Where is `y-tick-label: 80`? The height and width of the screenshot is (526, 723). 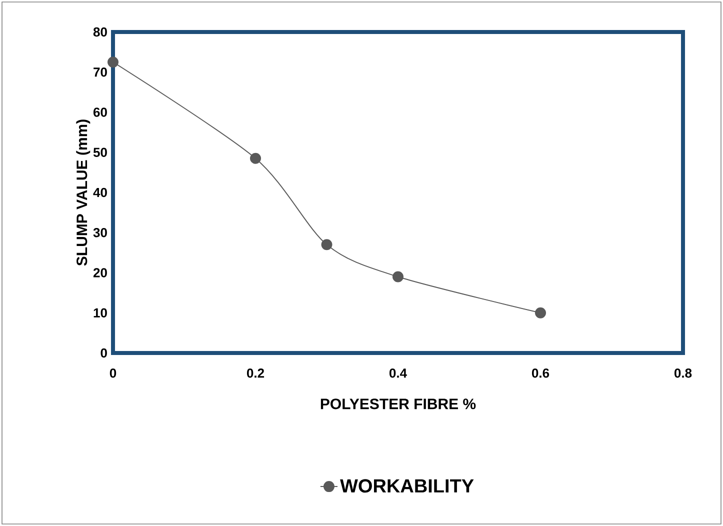
y-tick-label: 80 is located at coordinates (100, 32).